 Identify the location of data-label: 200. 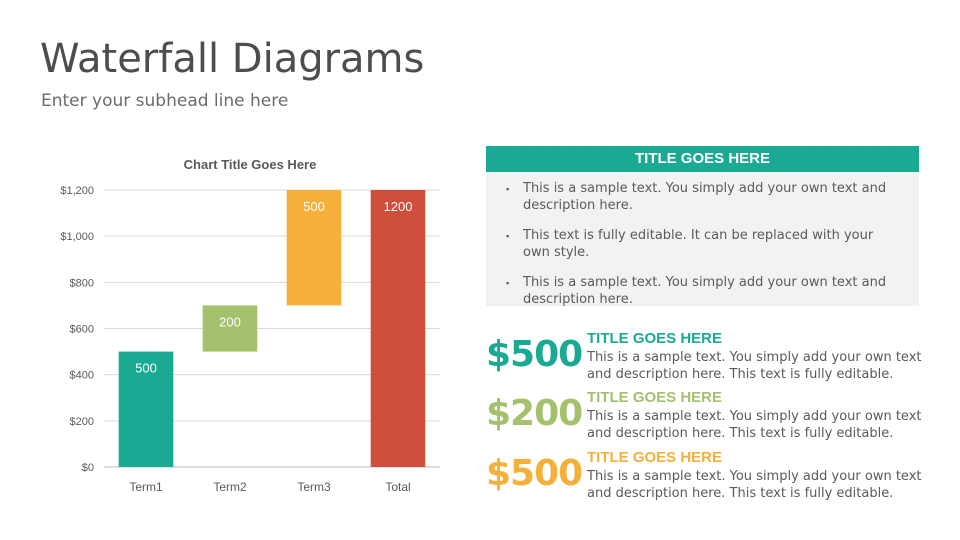
(230, 321).